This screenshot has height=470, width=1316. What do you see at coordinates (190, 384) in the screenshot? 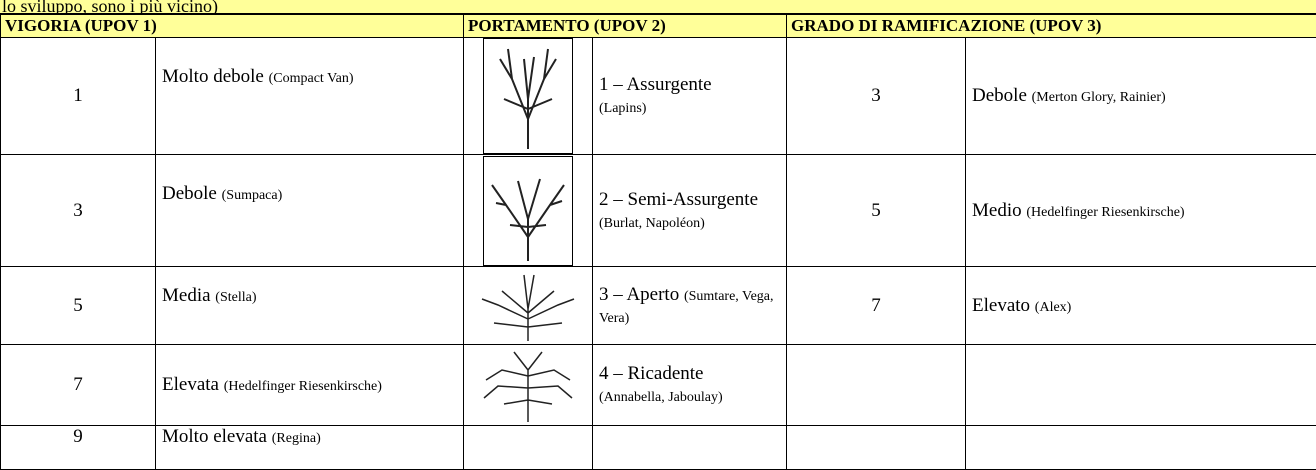
I see `label: Elevata` at bounding box center [190, 384].